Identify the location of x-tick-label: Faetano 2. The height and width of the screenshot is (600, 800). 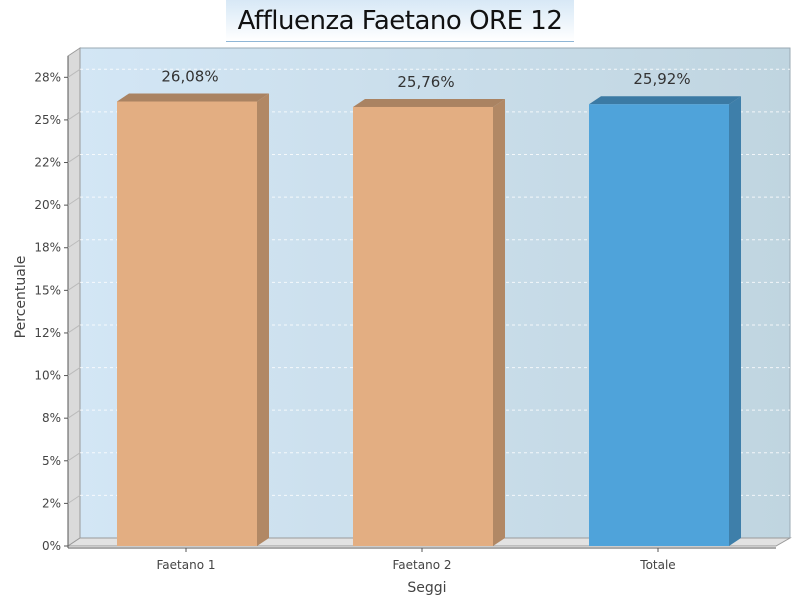
(422, 565).